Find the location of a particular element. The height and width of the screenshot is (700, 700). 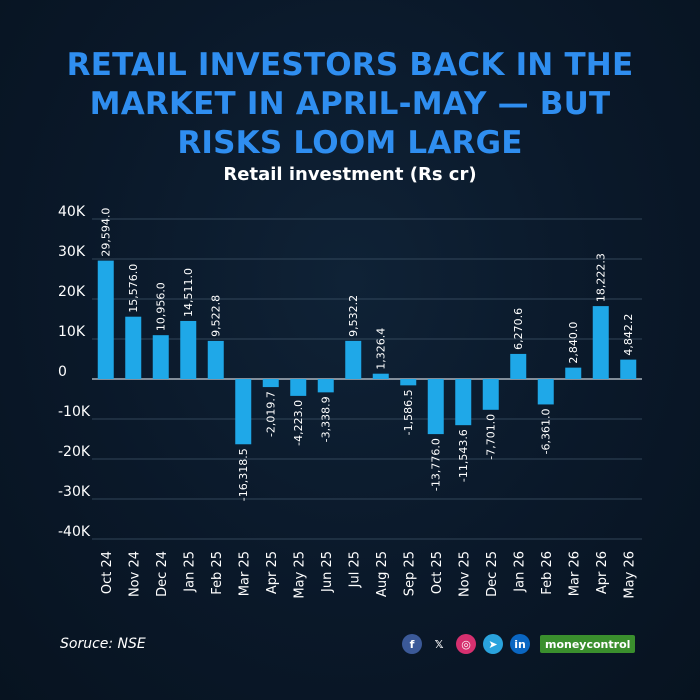

y-tick-label: -30K is located at coordinates (74, 492).